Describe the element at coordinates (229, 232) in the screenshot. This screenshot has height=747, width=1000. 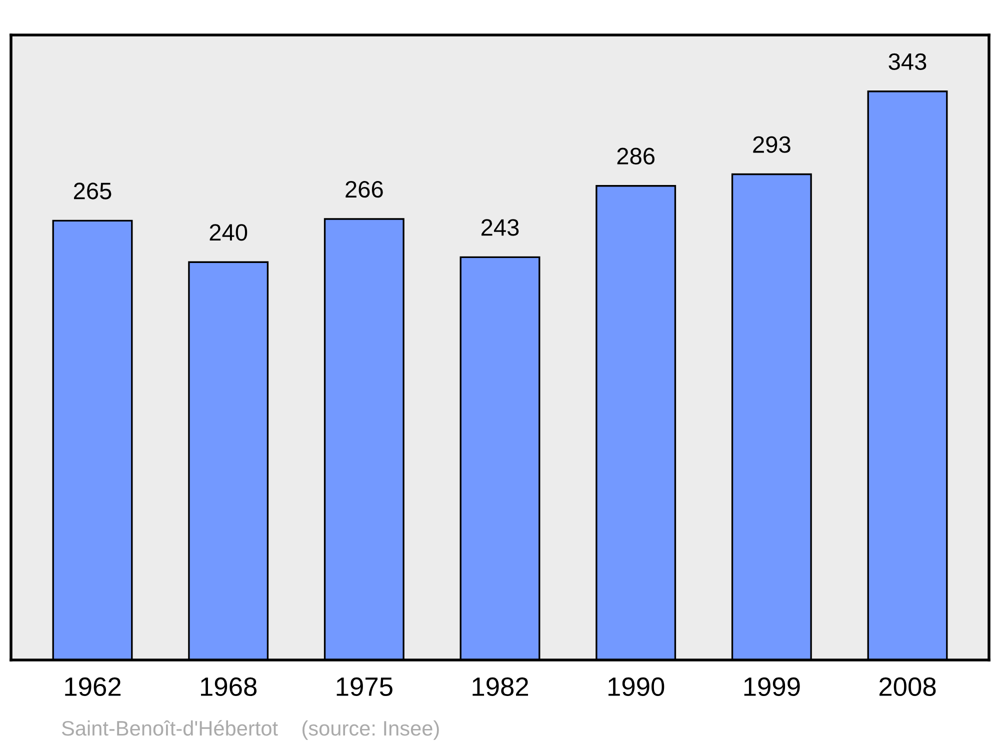
I see `data-label: 240` at that location.